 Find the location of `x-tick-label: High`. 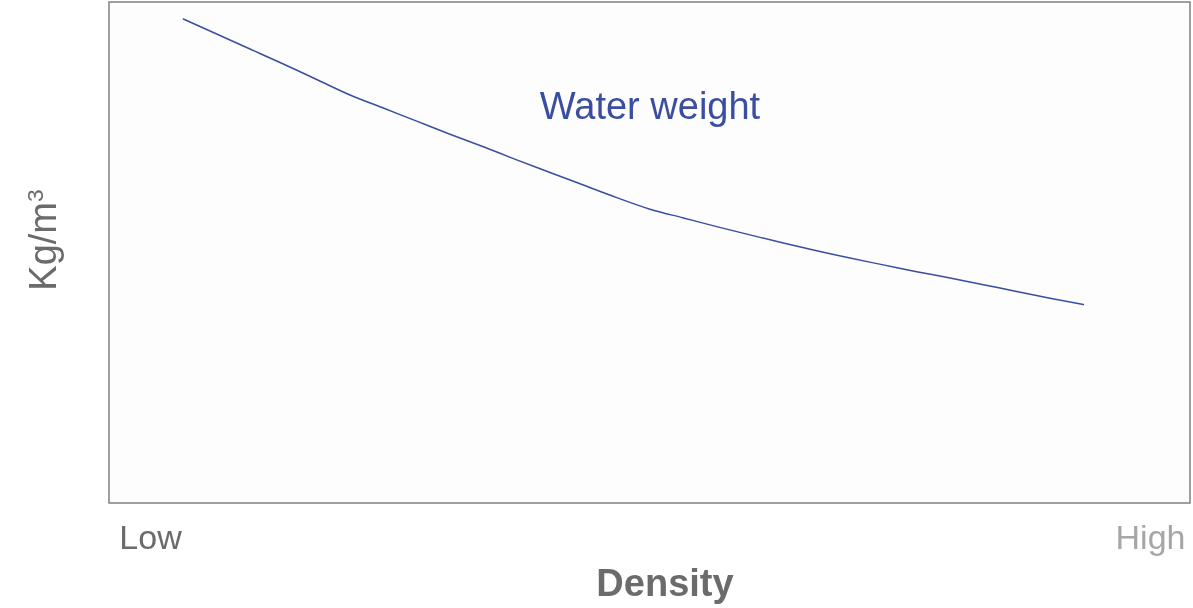

x-tick-label: High is located at coordinates (1150, 537).